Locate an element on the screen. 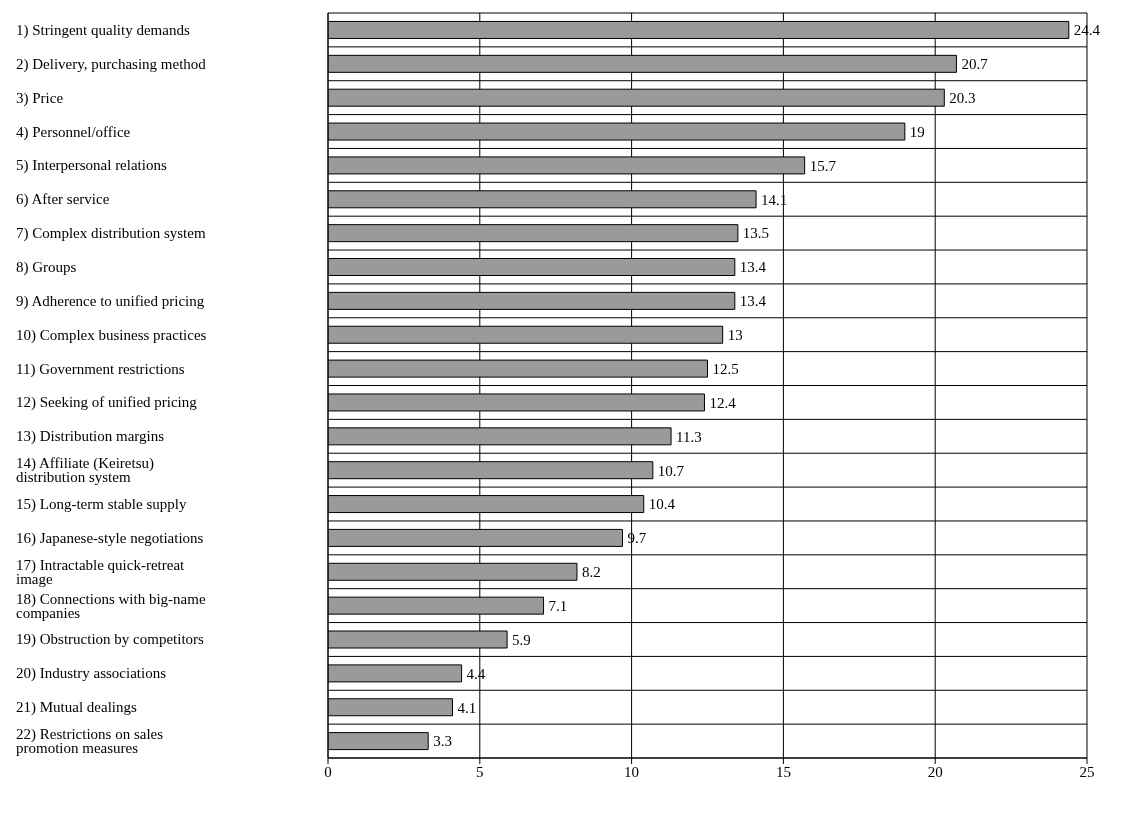 This screenshot has width=1125, height=816. y-tick-label: 2) Delivery, purchasing method is located at coordinates (111, 64).